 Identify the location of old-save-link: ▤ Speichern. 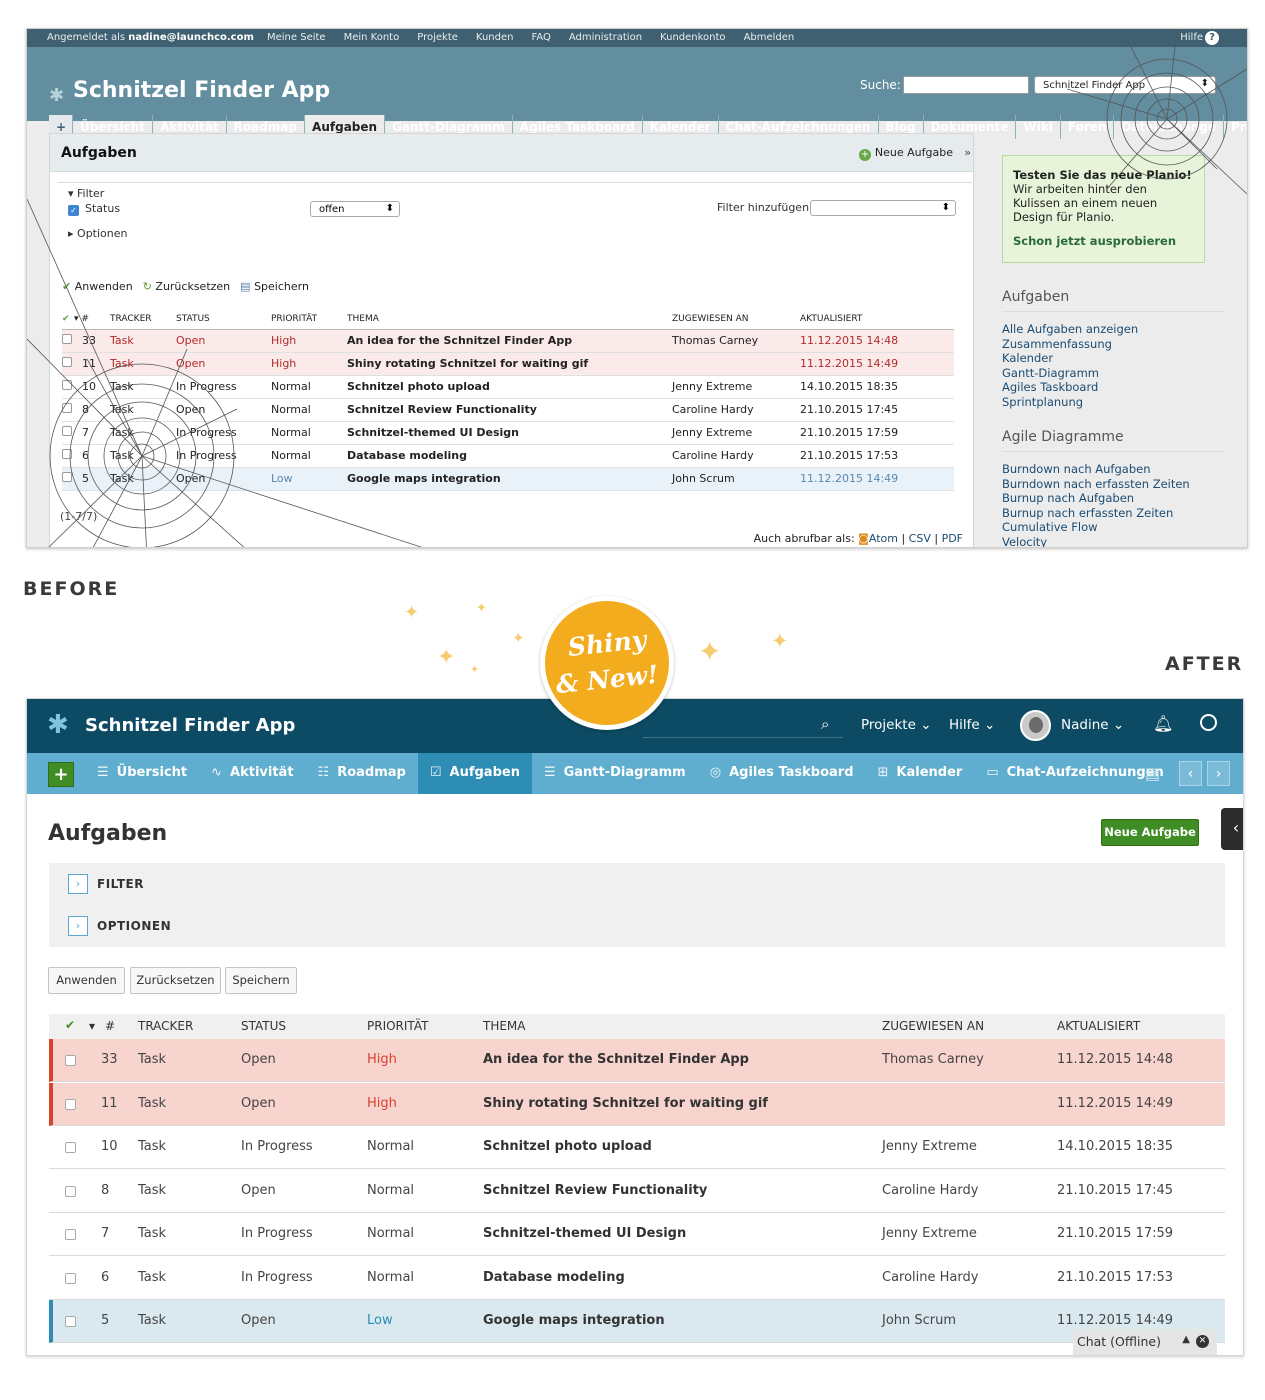
(274, 286).